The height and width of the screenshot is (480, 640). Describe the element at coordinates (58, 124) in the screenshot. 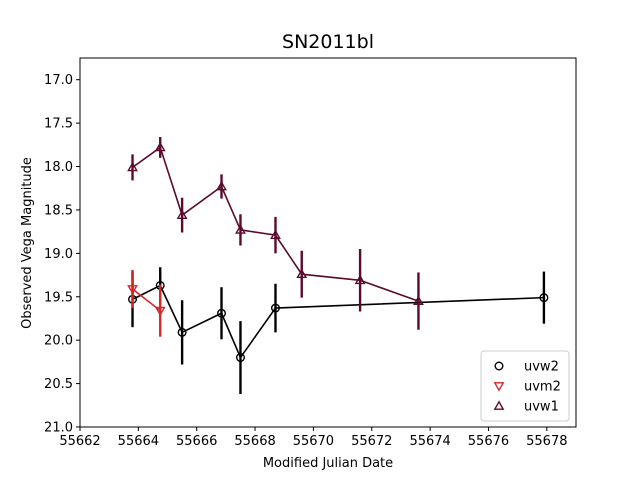

I see `y-tick-label: 17.5` at that location.